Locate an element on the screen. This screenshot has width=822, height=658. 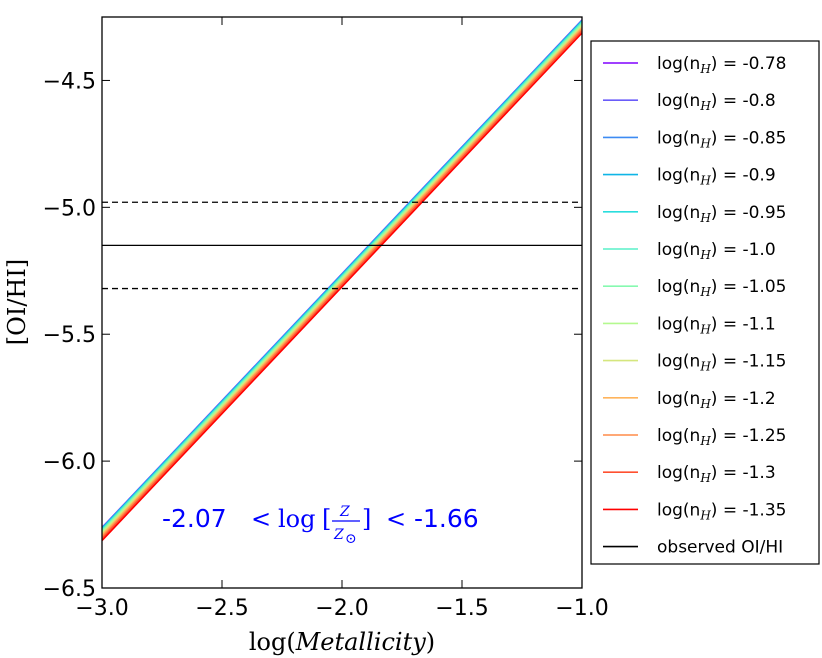
annotation-sun-symbol: ⊙ is located at coordinates (351, 539).